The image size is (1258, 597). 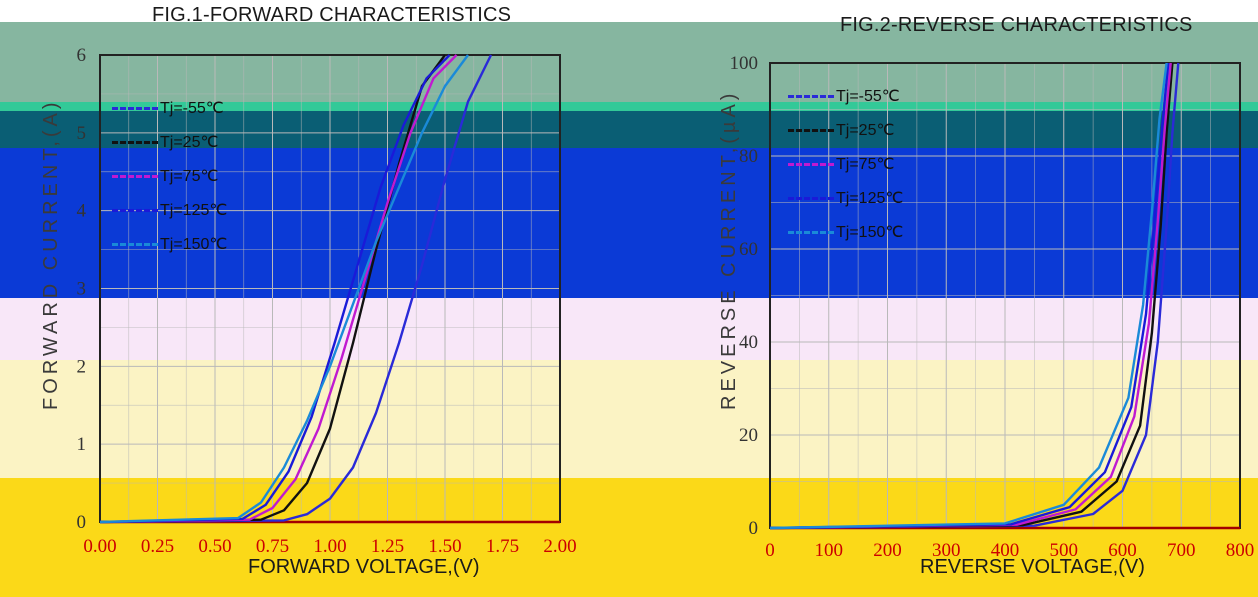 I want to click on chart1-legend-item: Tj=-55℃, so click(x=168, y=108).